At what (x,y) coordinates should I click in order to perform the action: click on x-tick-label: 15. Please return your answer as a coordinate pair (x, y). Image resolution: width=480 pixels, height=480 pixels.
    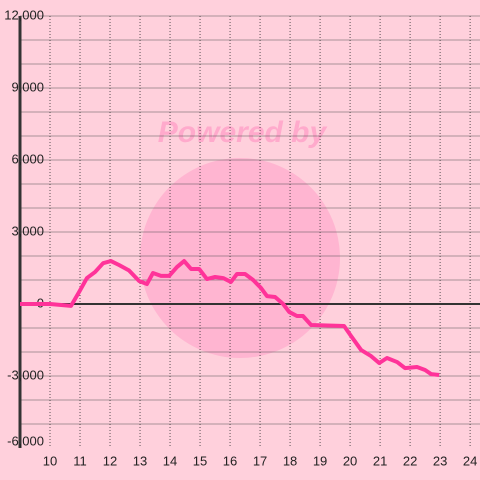
    Looking at the image, I should click on (200, 460).